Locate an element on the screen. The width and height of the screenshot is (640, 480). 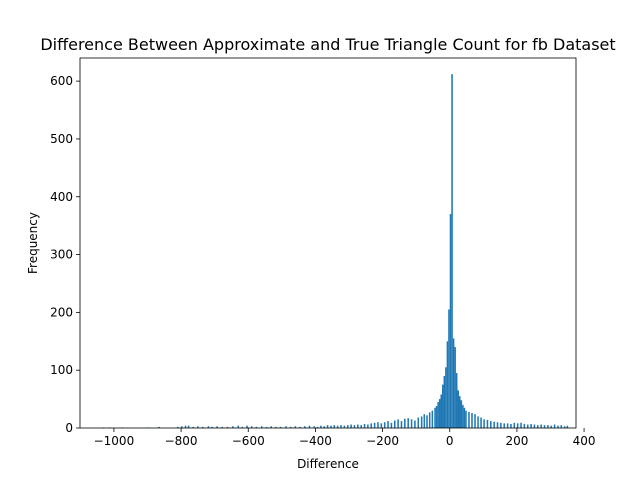
x-tick-label: 200 is located at coordinates (516, 441).